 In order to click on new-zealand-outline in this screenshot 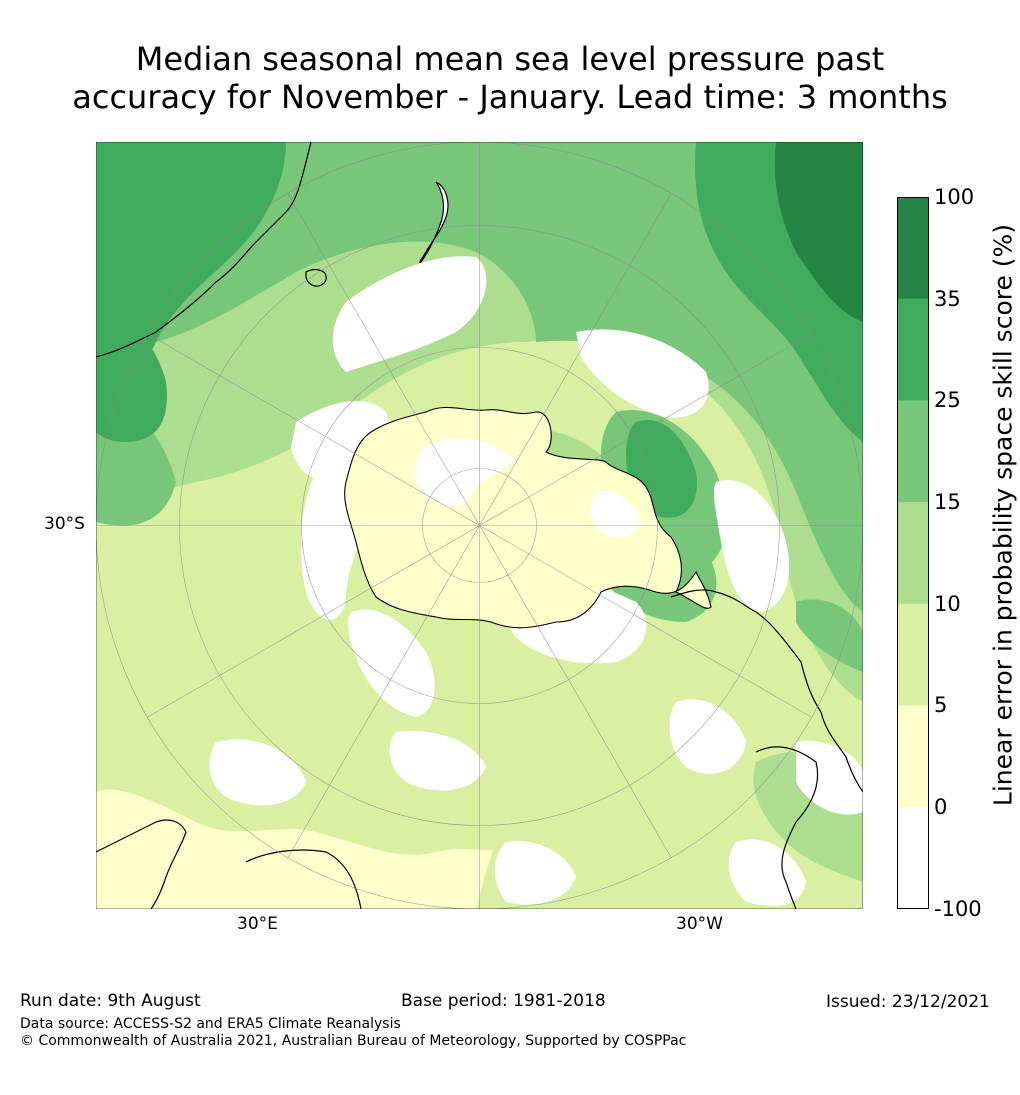, I will do `click(434, 222)`.